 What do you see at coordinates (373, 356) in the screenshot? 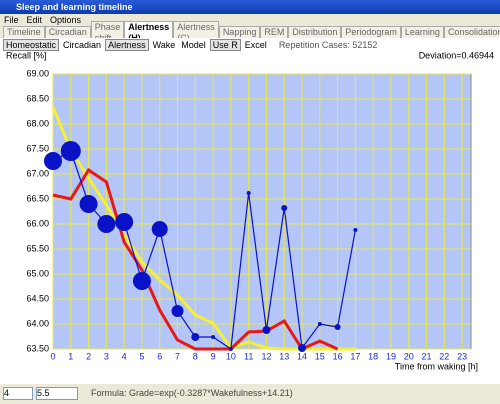
I see `x-tick-label: 18` at bounding box center [373, 356].